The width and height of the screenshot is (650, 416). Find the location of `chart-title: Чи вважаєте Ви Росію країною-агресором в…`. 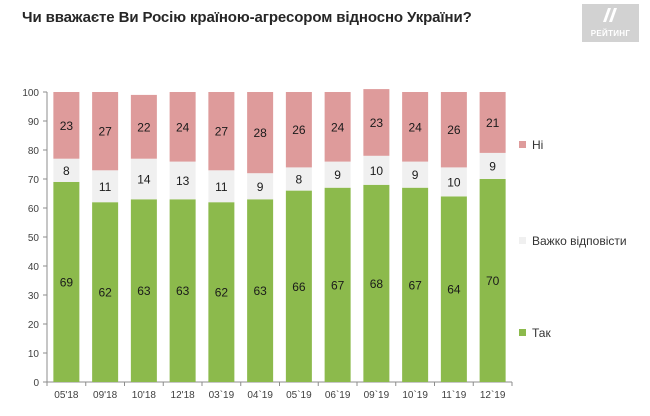

chart-title: Чи вважаєте Ви Росію країною-агресором в… is located at coordinates (247, 17).